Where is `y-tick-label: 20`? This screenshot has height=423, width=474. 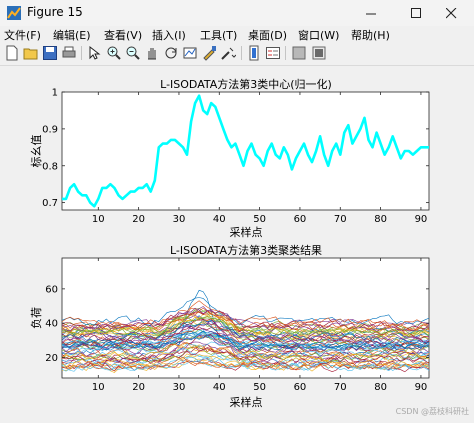
y-tick-label: 20 is located at coordinates (51, 358).